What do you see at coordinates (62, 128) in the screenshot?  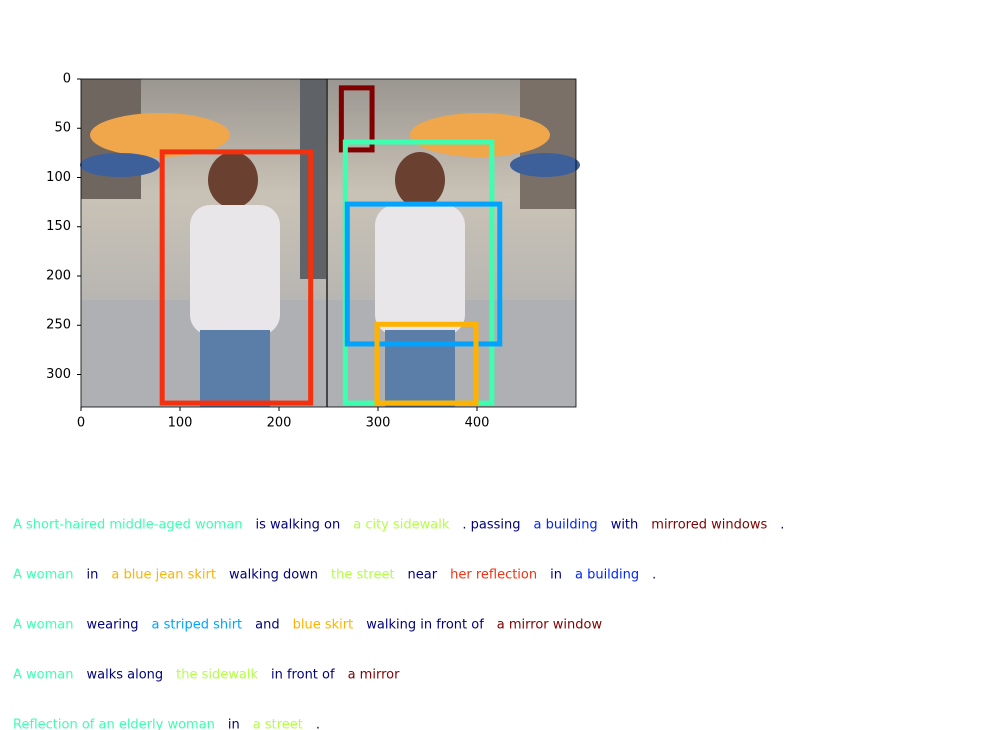 I see `y-tick-label: 50` at bounding box center [62, 128].